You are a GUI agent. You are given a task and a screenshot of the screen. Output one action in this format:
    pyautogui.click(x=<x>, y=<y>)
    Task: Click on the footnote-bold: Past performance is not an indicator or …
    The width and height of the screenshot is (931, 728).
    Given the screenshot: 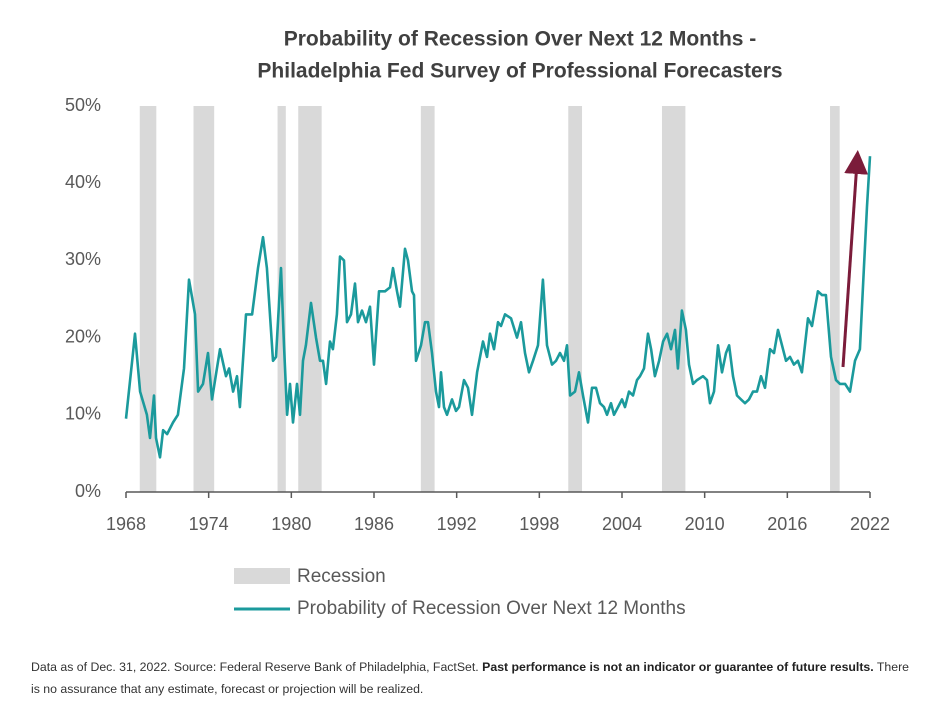 What is the action you would take?
    pyautogui.click(x=678, y=667)
    